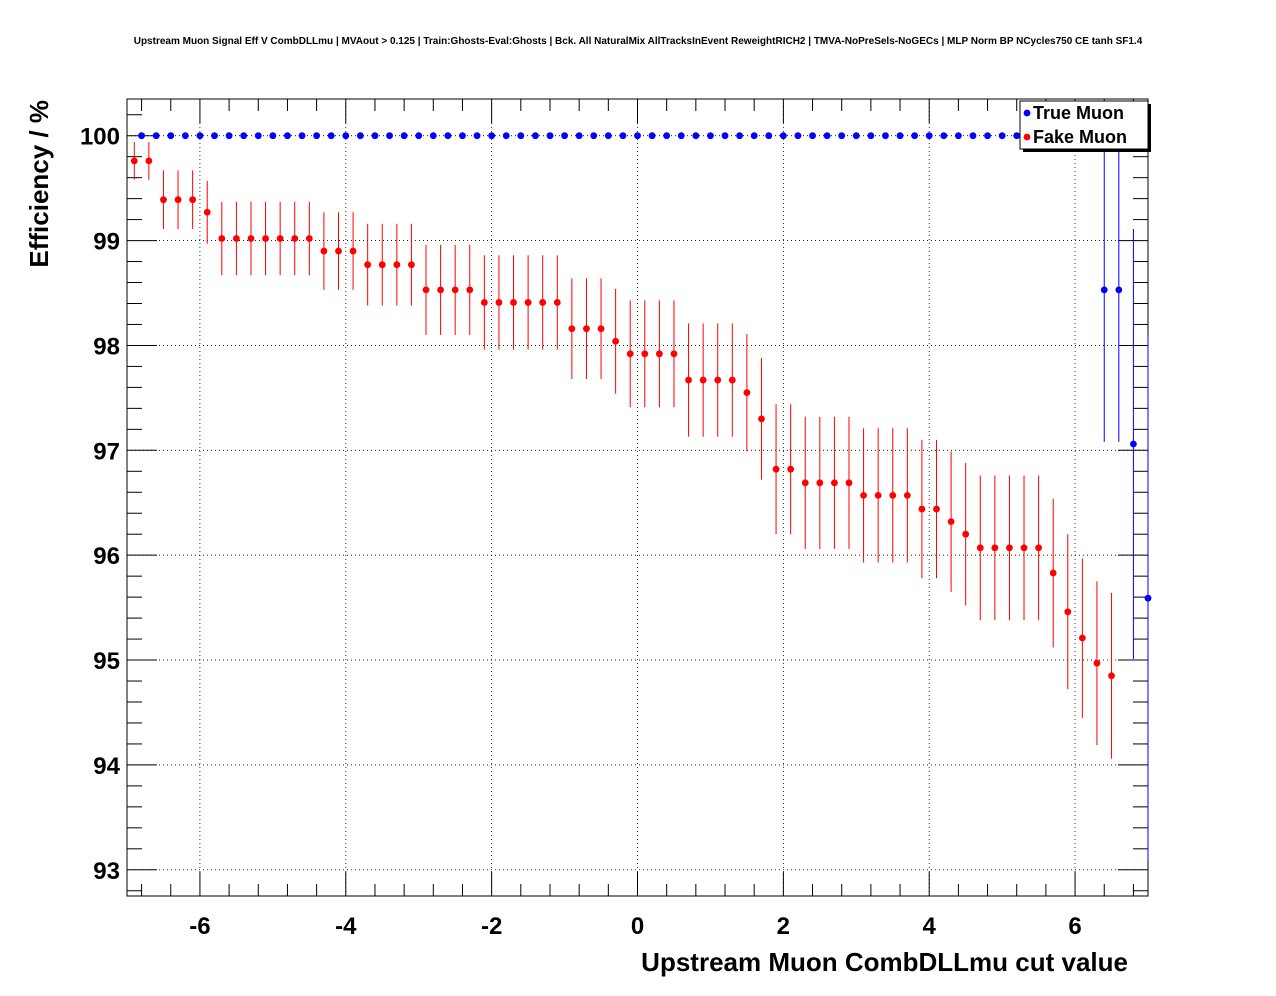  What do you see at coordinates (106, 242) in the screenshot?
I see `y-tick-label: 99` at bounding box center [106, 242].